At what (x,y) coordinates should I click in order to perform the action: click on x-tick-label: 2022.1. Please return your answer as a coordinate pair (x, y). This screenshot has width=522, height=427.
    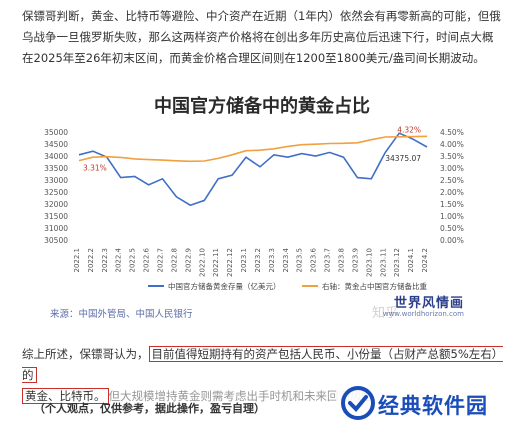
    Looking at the image, I should click on (77, 260).